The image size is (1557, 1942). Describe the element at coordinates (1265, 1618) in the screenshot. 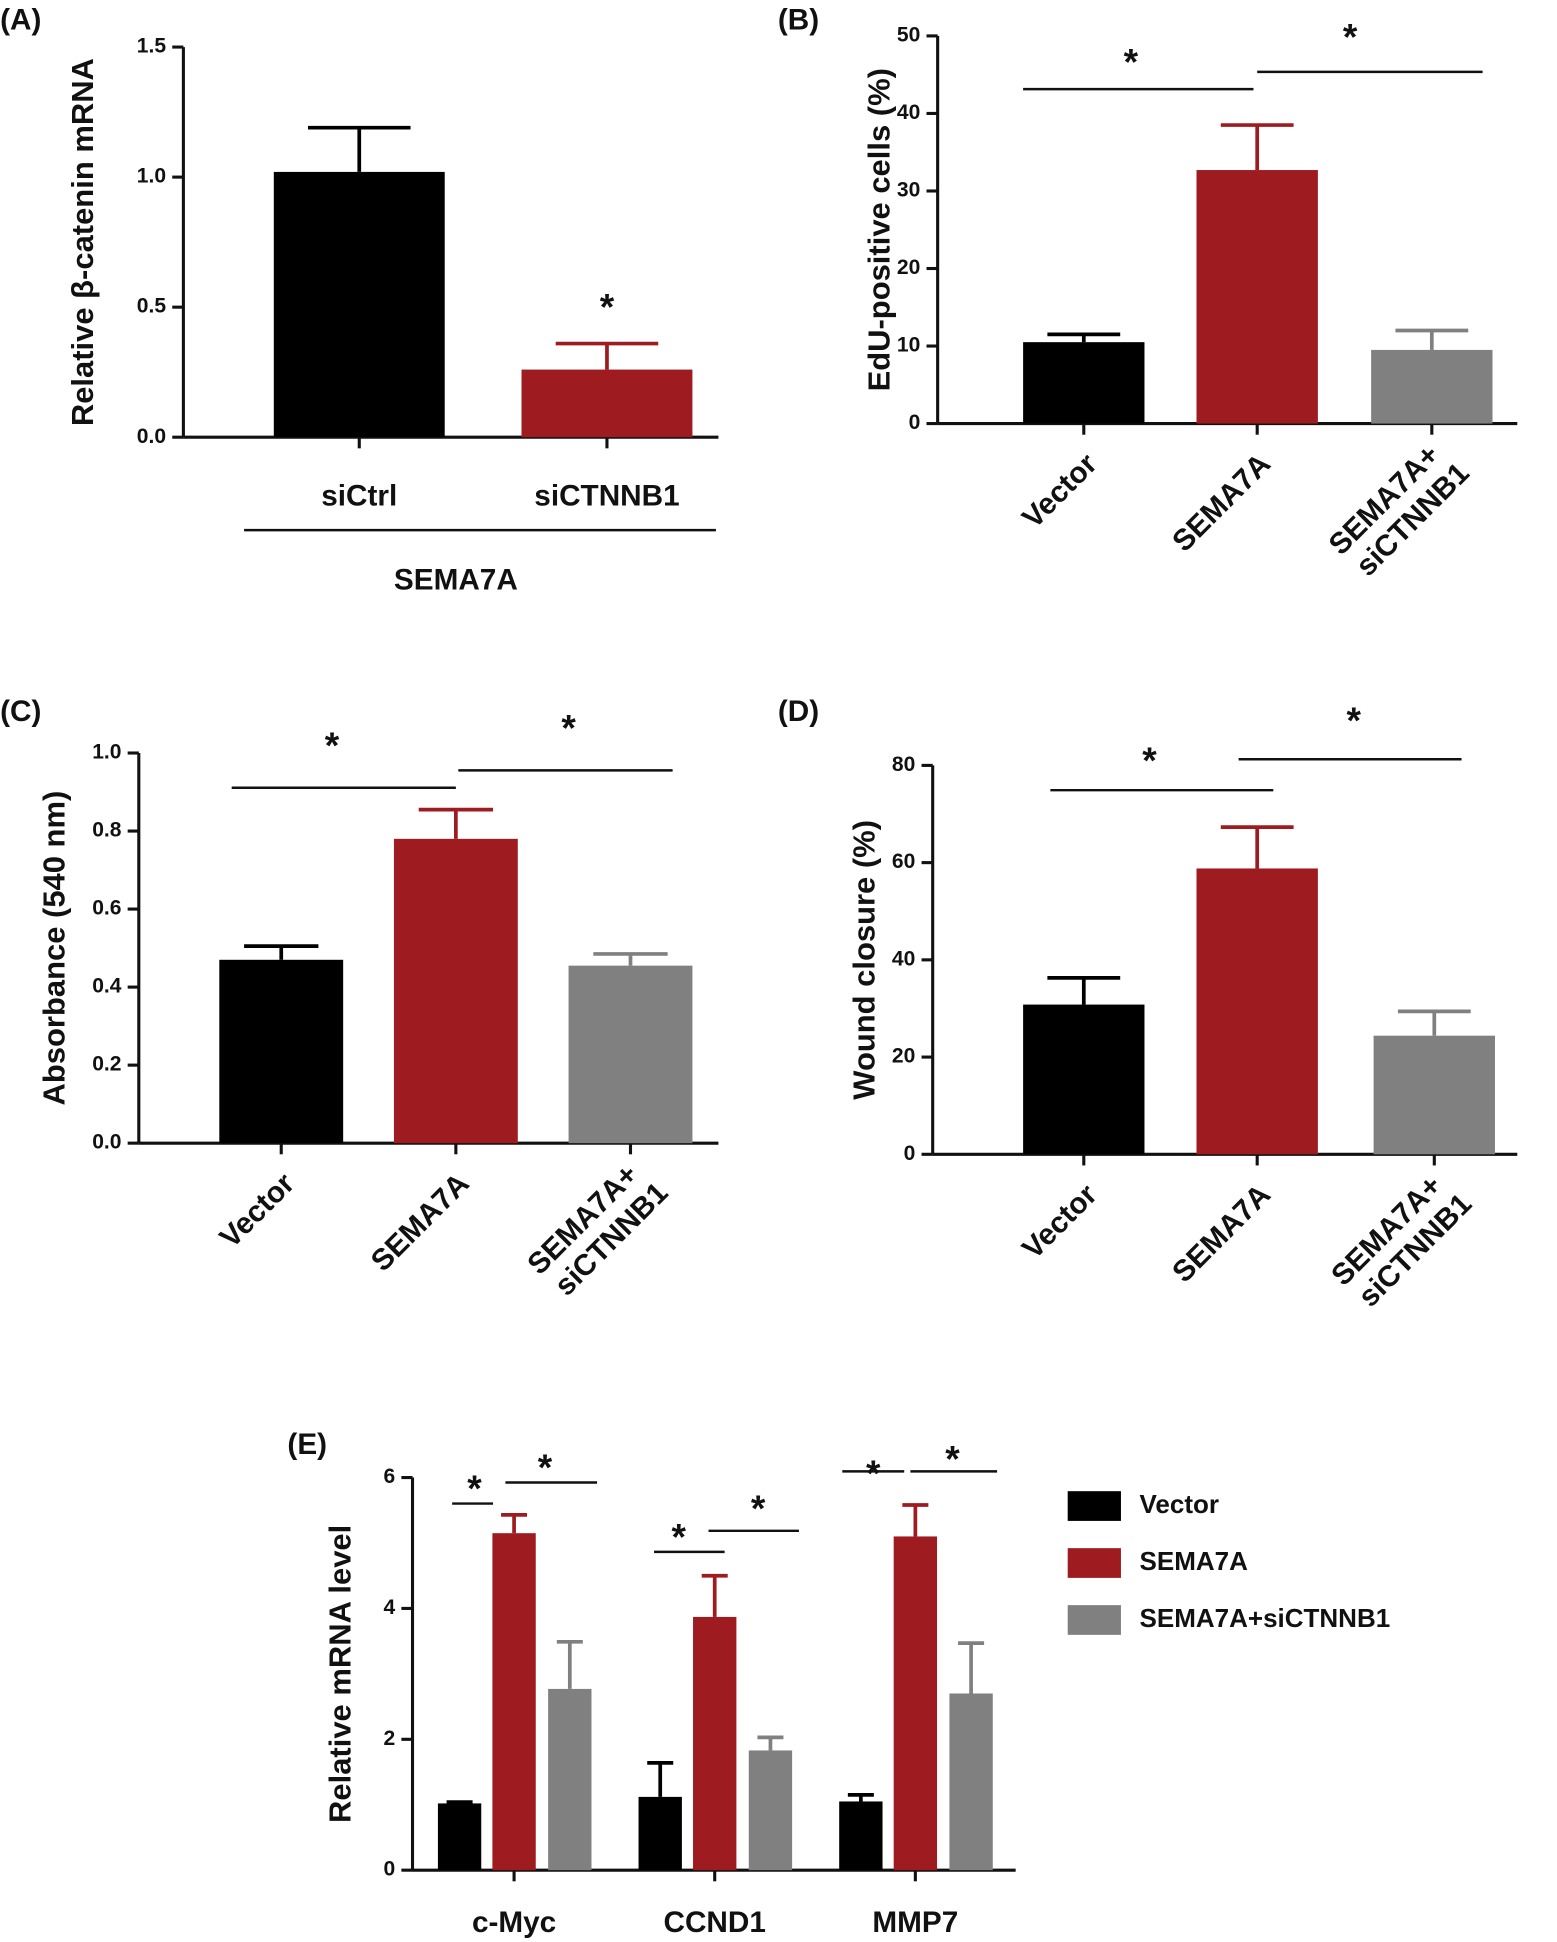

I see `legend-label: SEMA7A+siCTNNB1` at that location.